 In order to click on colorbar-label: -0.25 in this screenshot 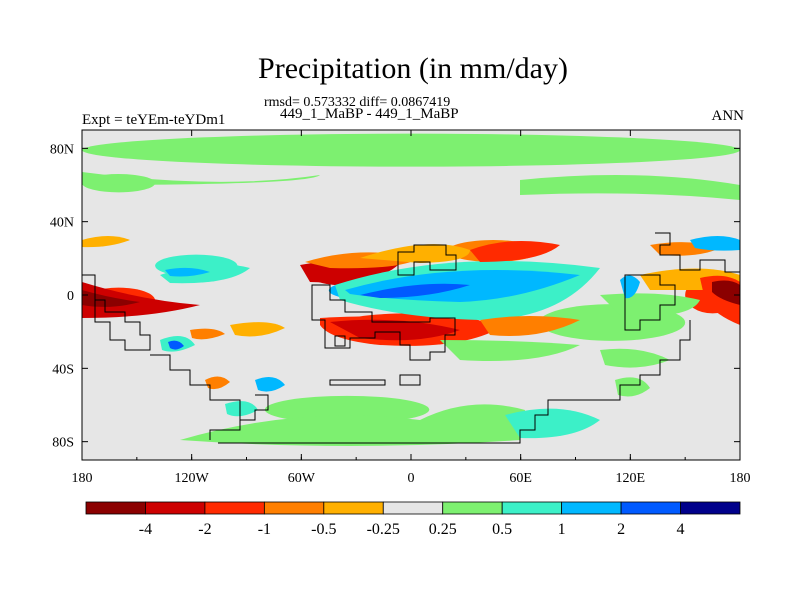, I will do `click(383, 529)`.